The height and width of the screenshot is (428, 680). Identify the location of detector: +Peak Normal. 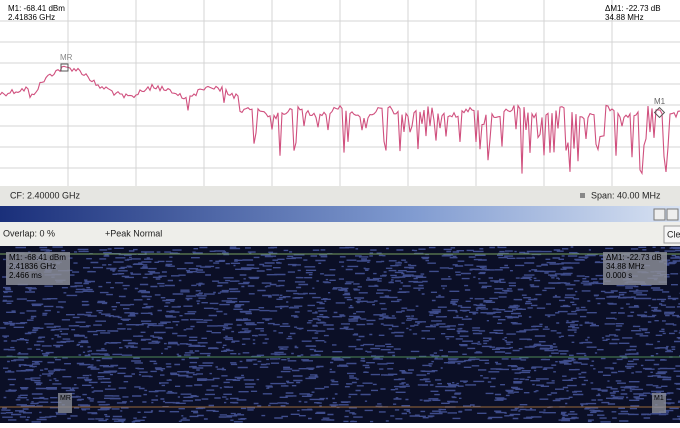
(133, 233).